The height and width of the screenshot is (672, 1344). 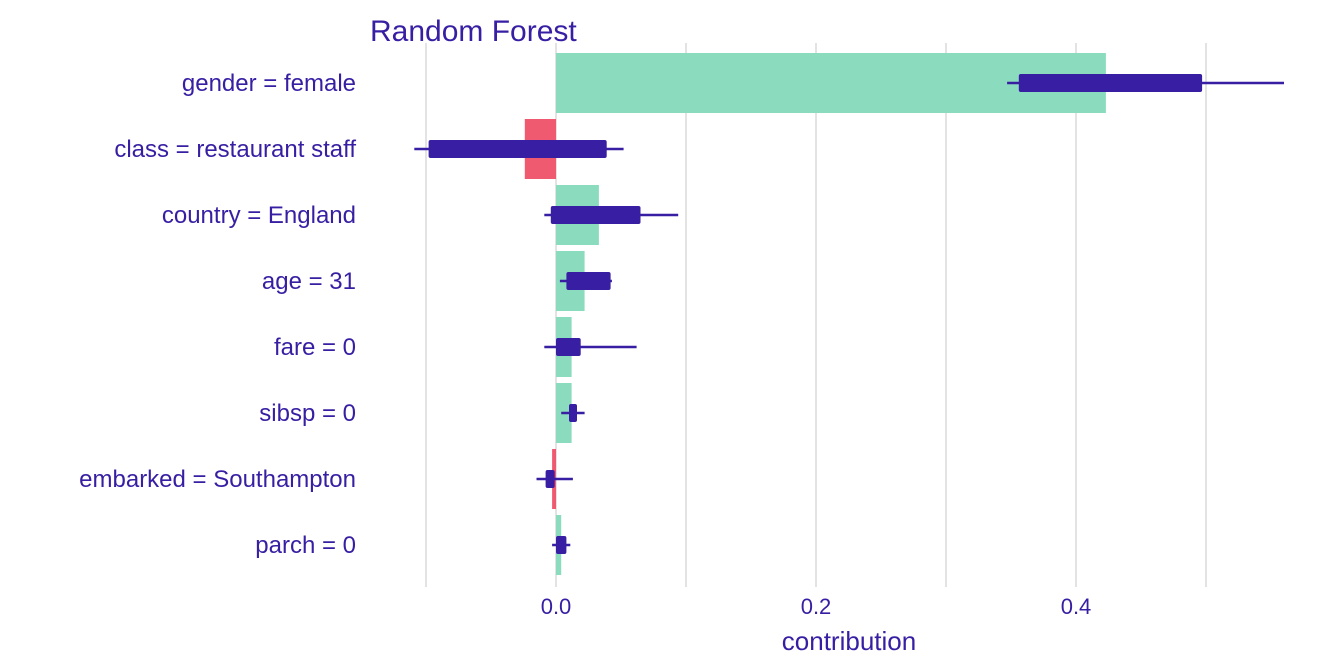 What do you see at coordinates (556, 606) in the screenshot?
I see `x-tick-label: 0.0` at bounding box center [556, 606].